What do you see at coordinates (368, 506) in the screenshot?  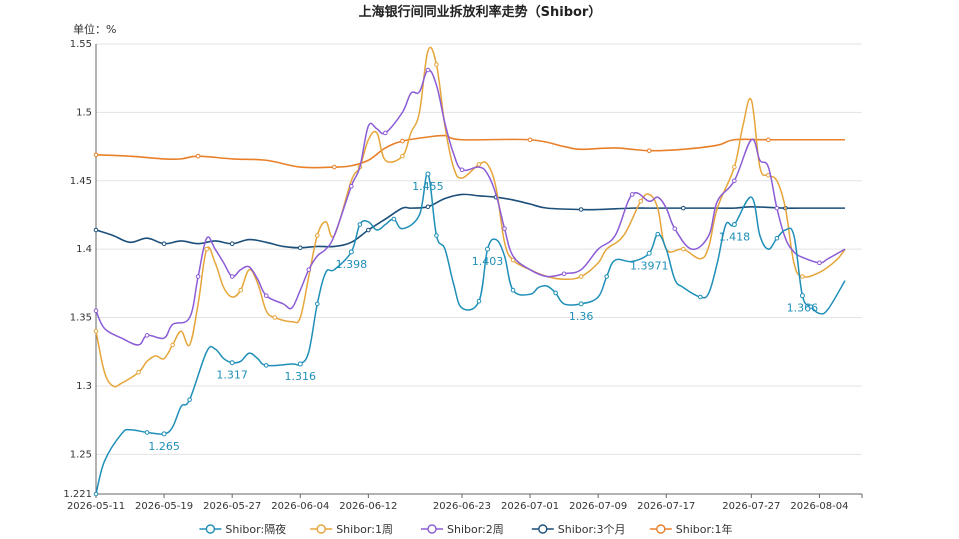 I see `x-tick-label: 2026-06-12` at bounding box center [368, 506].